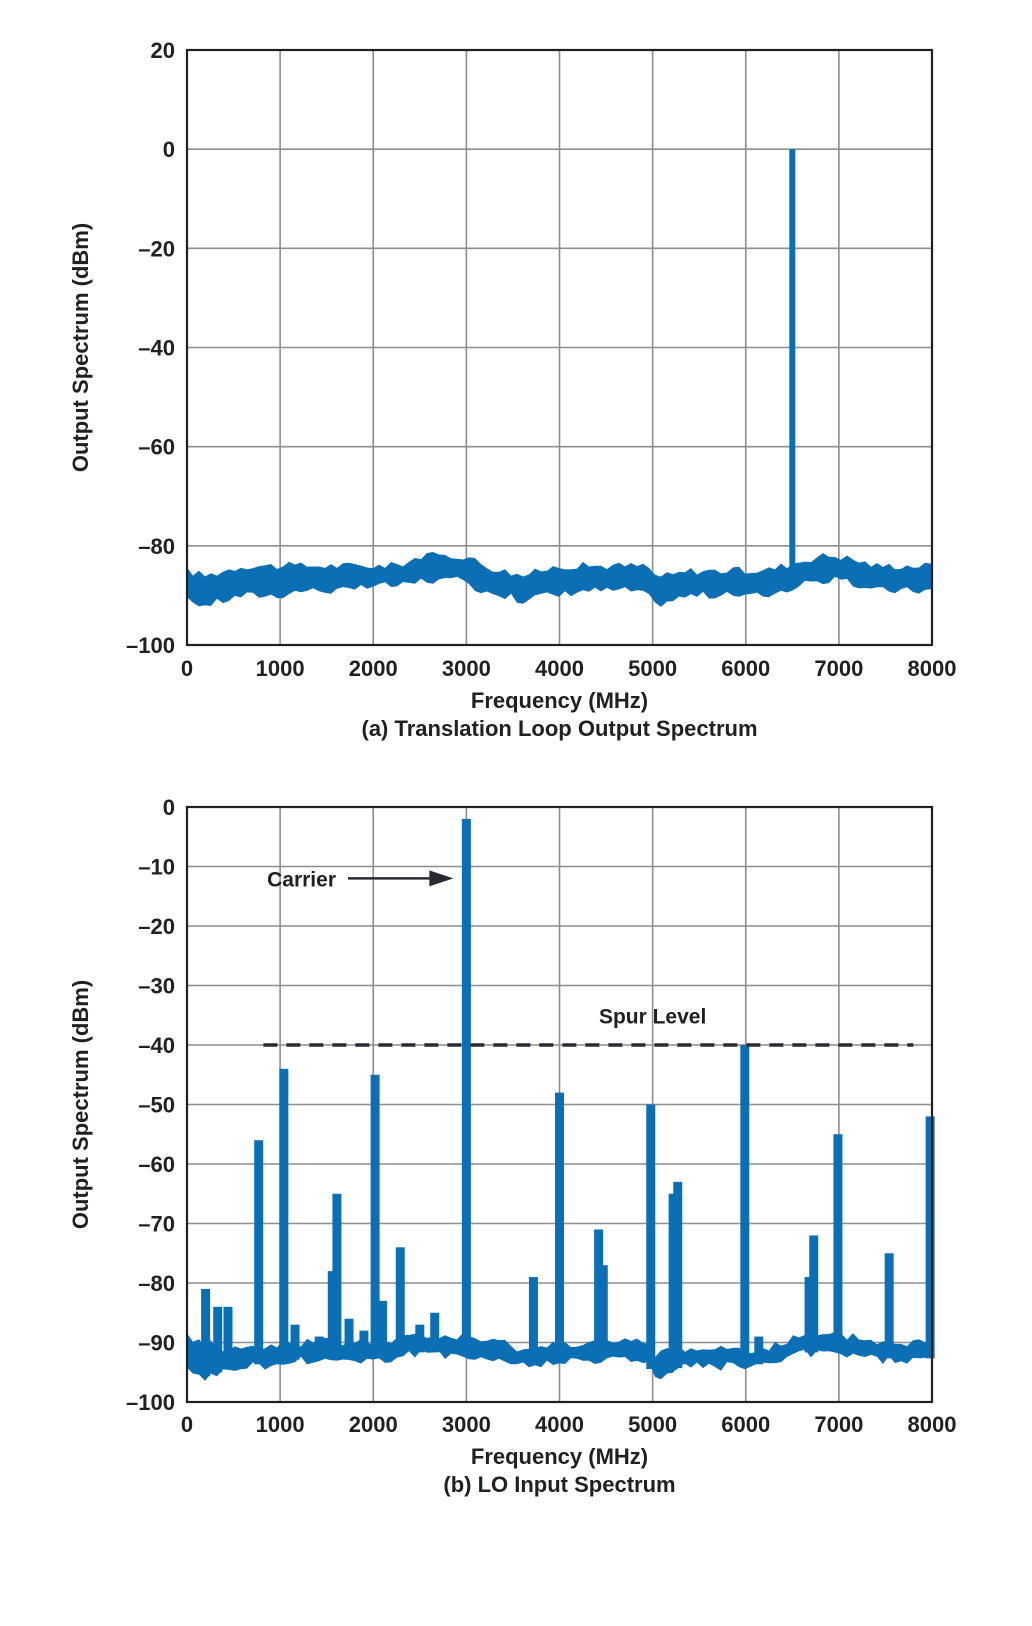 This screenshot has width=1032, height=1626. What do you see at coordinates (301, 879) in the screenshot?
I see `carrier-label: Carrier` at bounding box center [301, 879].